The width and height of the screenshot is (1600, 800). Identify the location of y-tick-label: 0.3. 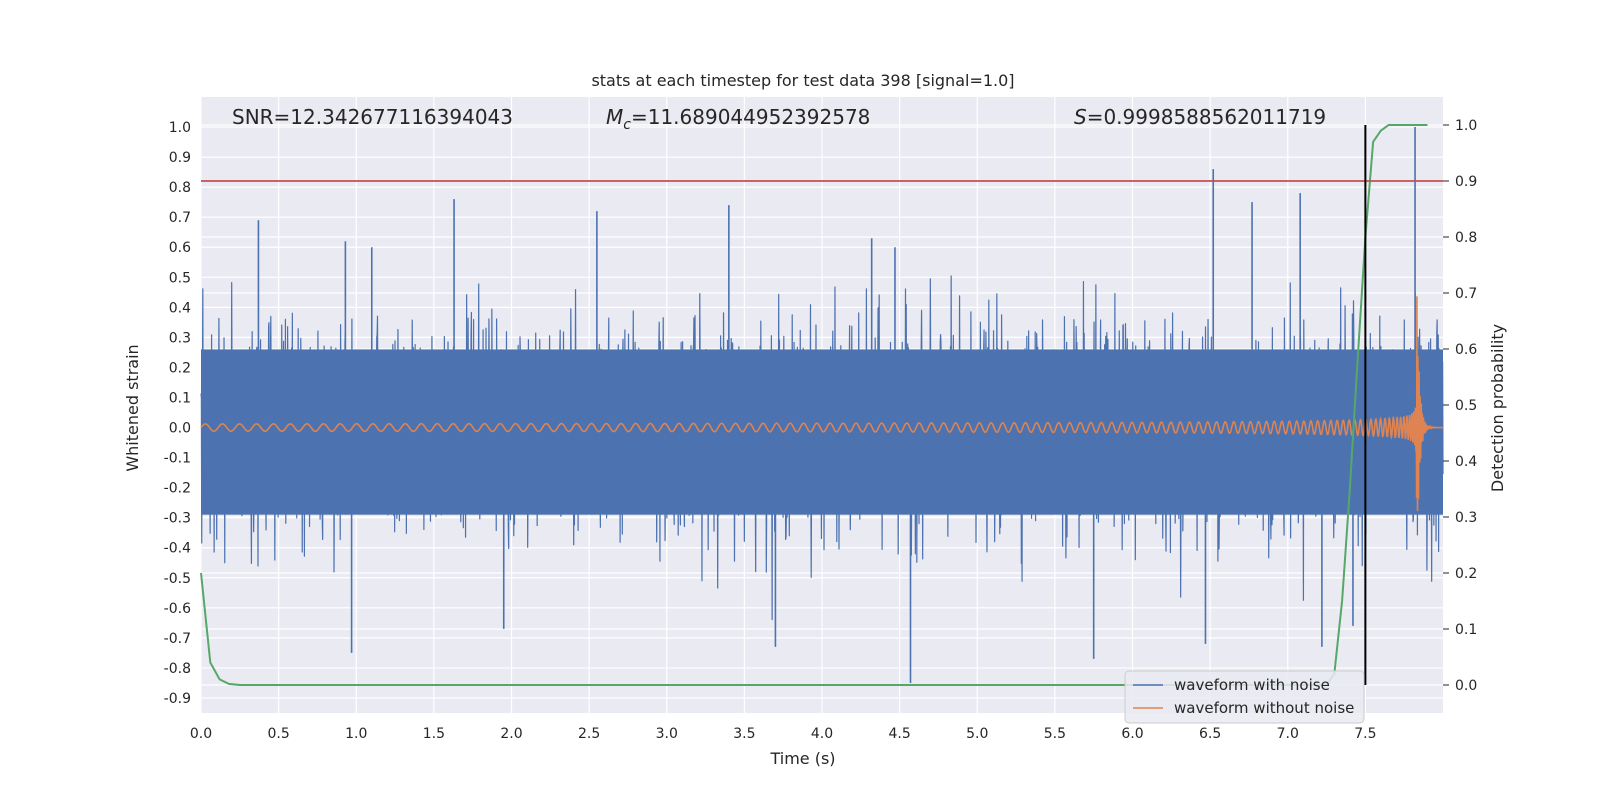
(180, 338).